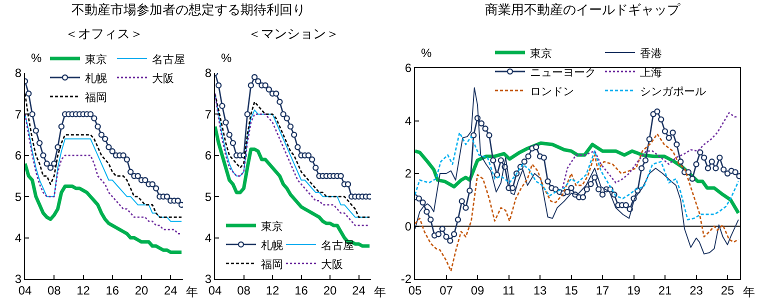 This screenshot has height=308, width=758. What do you see at coordinates (552, 92) in the screenshot?
I see `legend-label: ロンドン` at bounding box center [552, 92].